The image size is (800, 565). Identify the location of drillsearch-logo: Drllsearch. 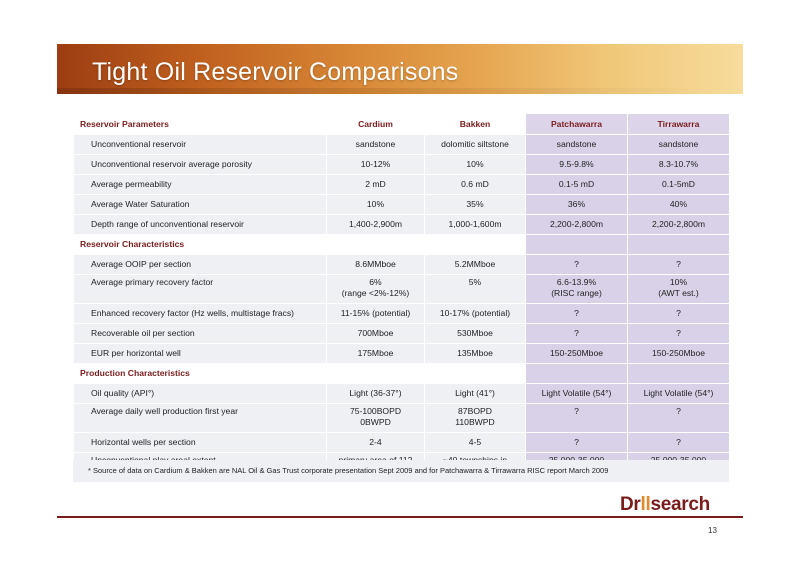
(665, 505).